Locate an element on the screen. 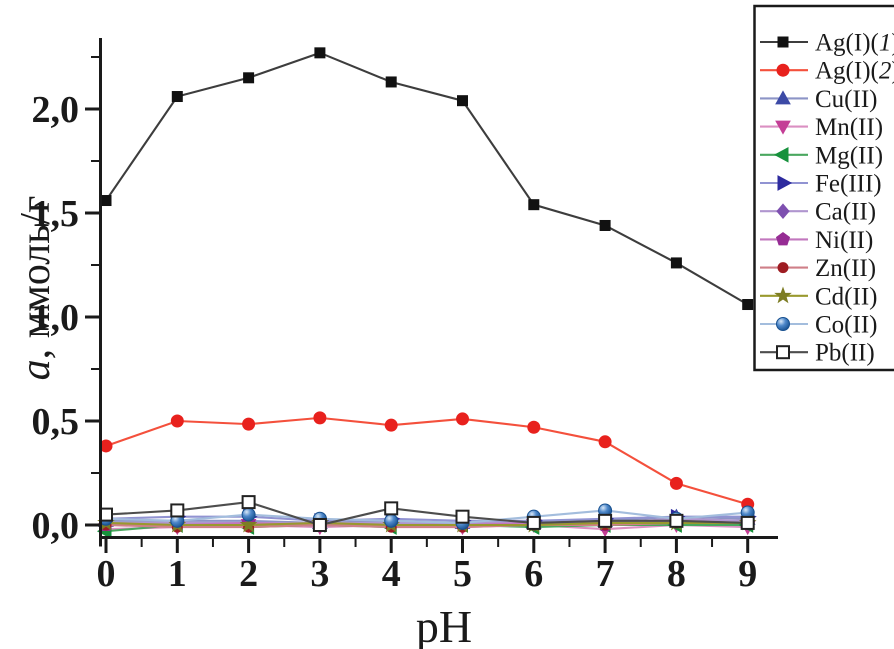 This screenshot has width=894, height=649. legend-item-coii: Co(II) is located at coordinates (818, 325).